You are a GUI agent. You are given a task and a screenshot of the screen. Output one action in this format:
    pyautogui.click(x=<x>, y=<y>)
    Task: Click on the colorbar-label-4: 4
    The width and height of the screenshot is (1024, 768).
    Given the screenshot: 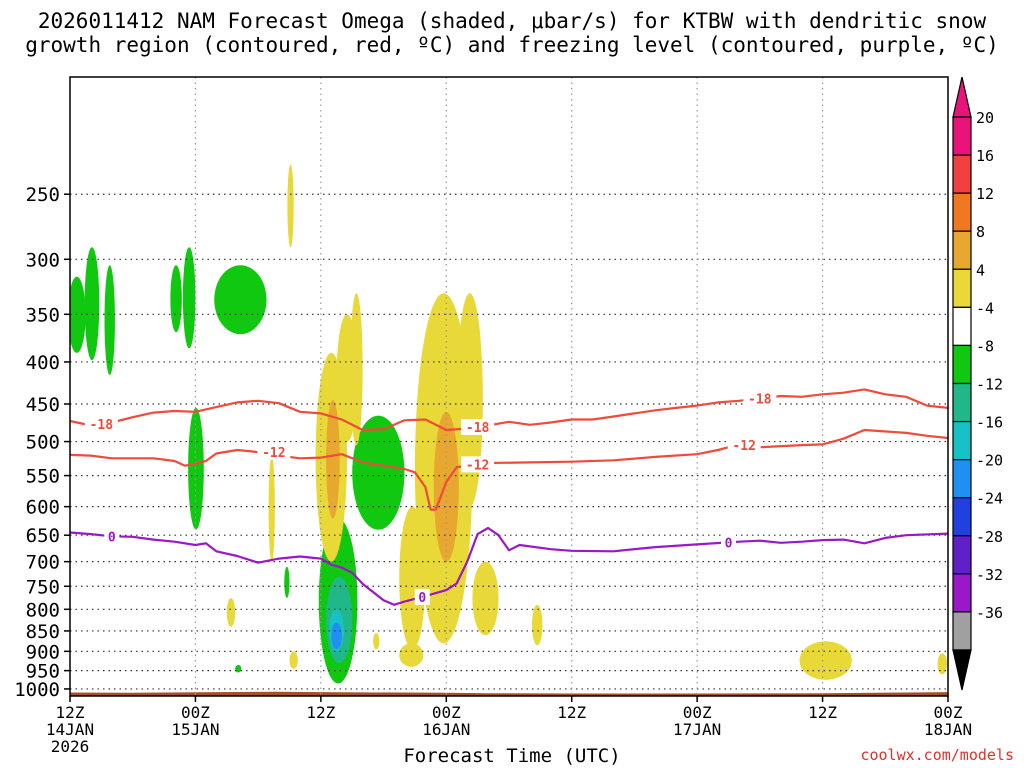 What is the action you would take?
    pyautogui.click(x=980, y=270)
    